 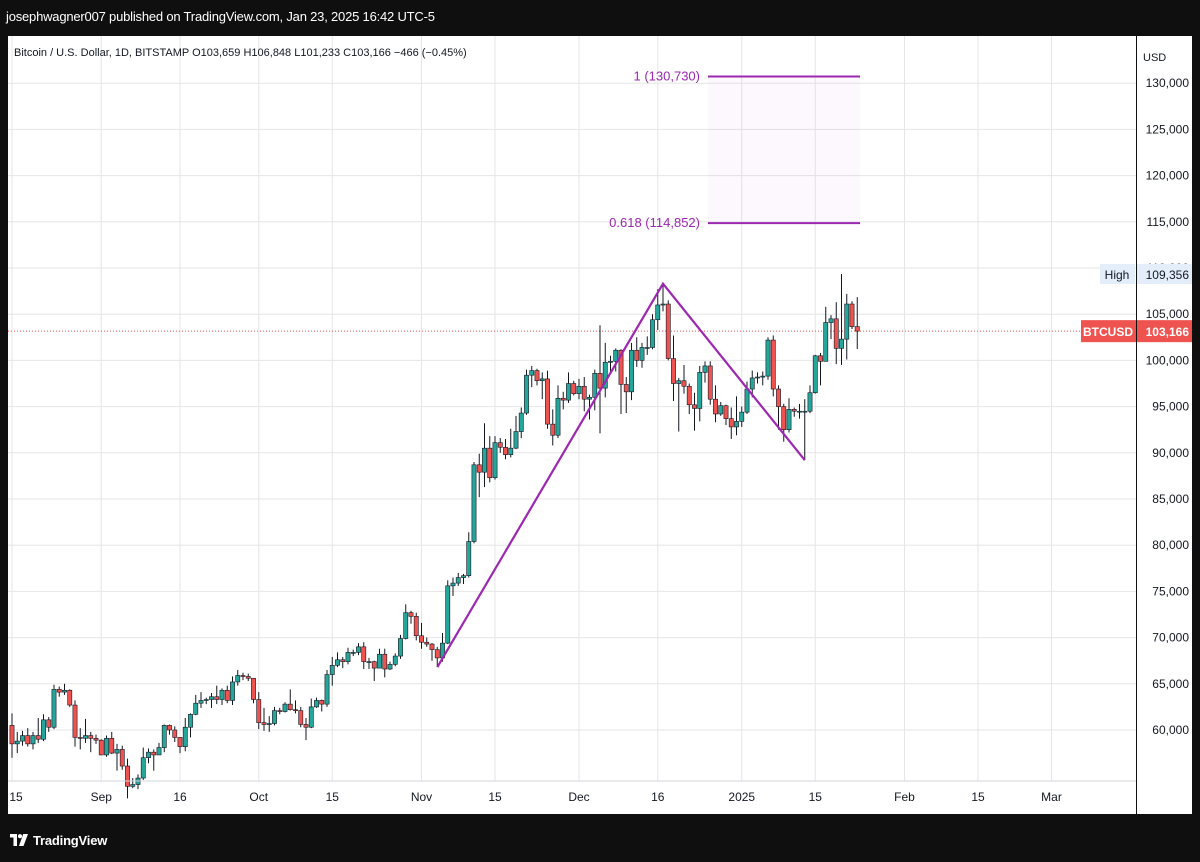 I want to click on high-value-bg, so click(x=1164, y=273).